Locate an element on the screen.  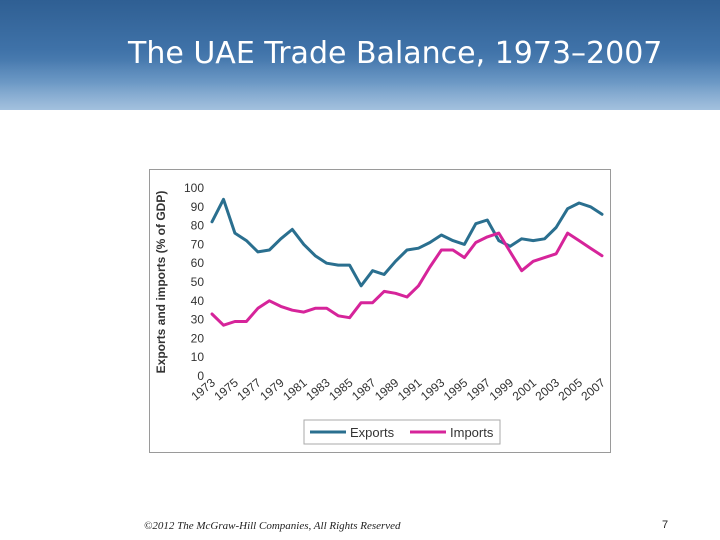
x-tick-label: 2005 is located at coordinates (571, 389).